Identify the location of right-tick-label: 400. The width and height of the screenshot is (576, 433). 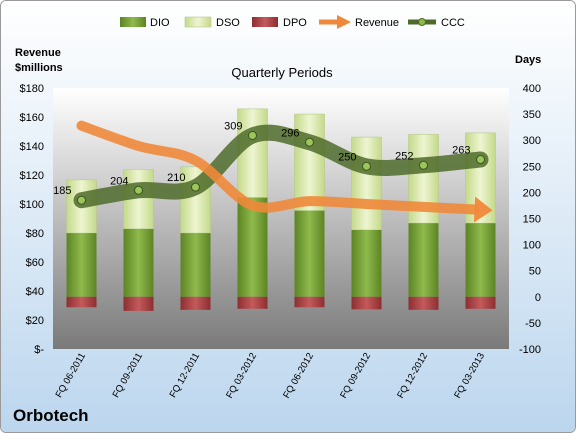
(532, 89).